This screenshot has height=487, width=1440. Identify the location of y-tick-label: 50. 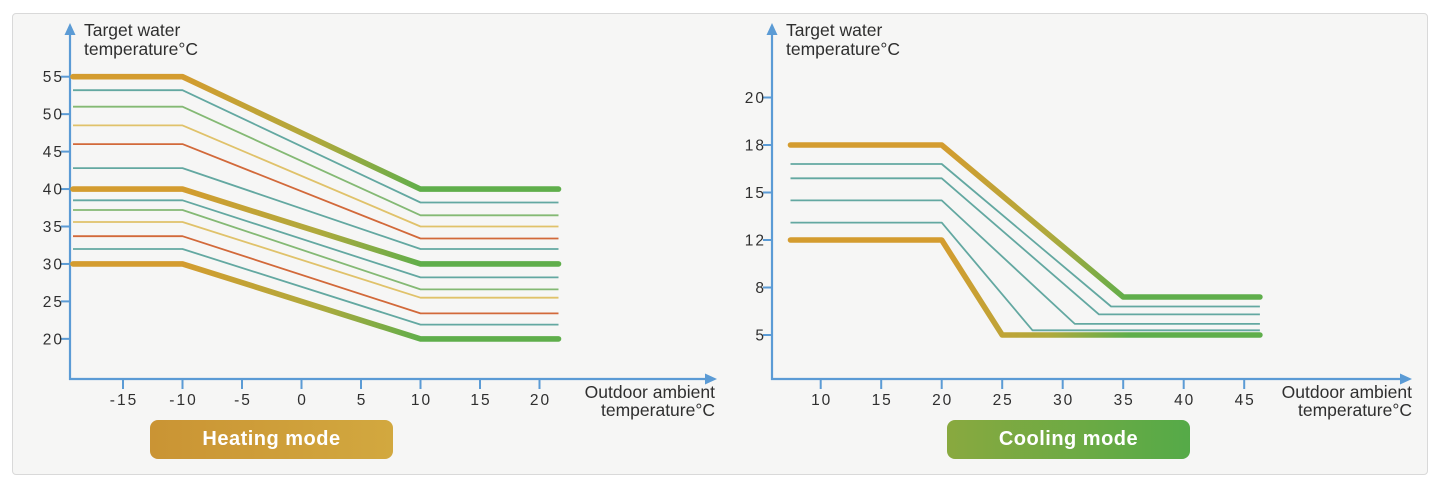
(53, 115).